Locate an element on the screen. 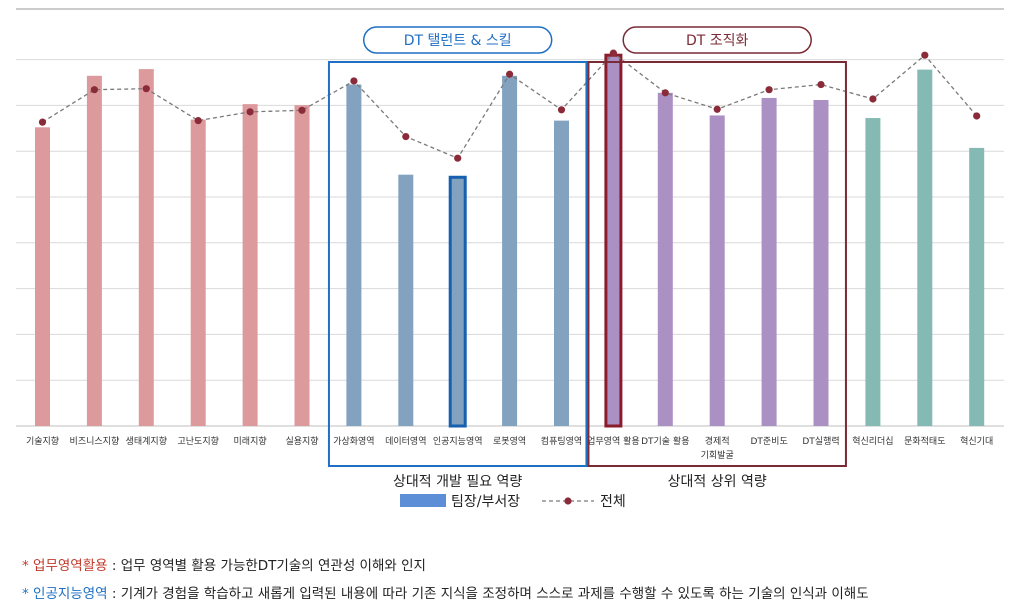 Image resolution: width=1023 pixels, height=614 pixels. tick-label-line: 문화적태도 is located at coordinates (924, 441).